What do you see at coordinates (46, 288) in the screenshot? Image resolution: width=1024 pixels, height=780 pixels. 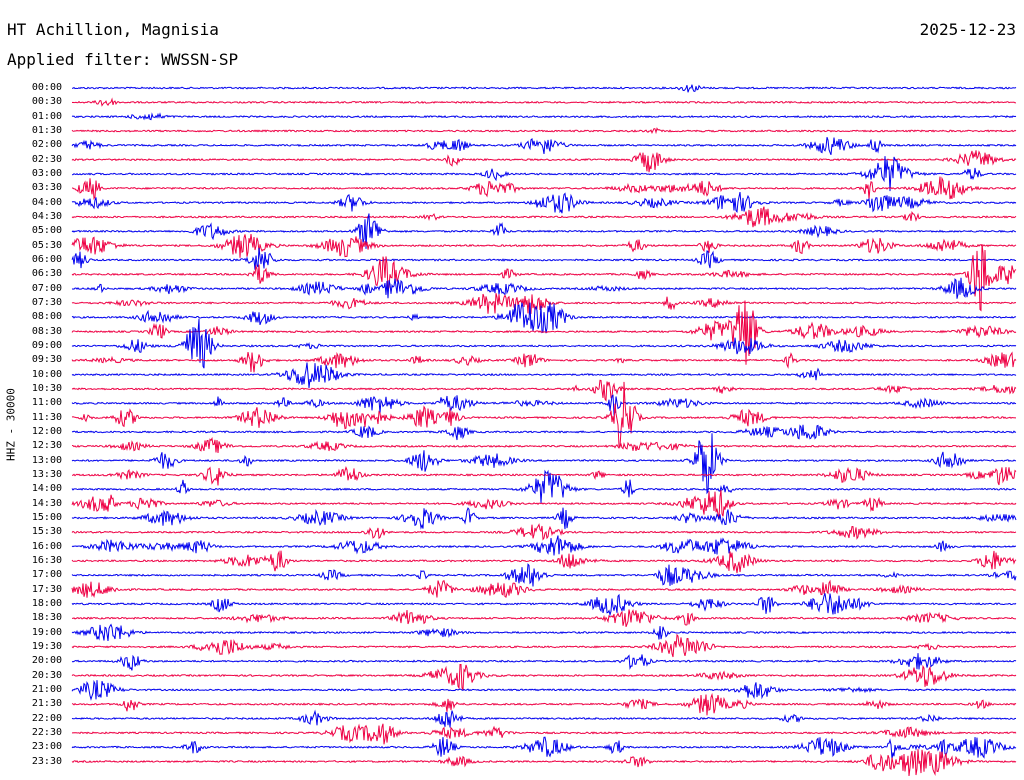 I see `time-label: 07:00` at bounding box center [46, 288].